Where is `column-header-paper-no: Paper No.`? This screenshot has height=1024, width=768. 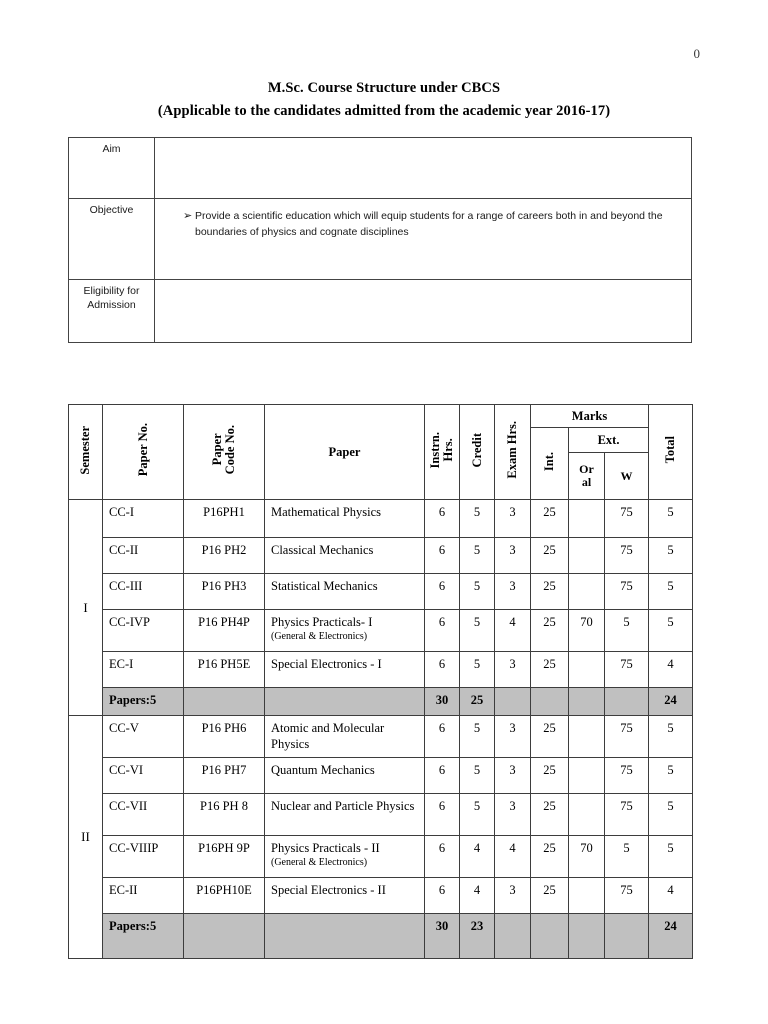
column-header-paper-no: Paper No. is located at coordinates (143, 452).